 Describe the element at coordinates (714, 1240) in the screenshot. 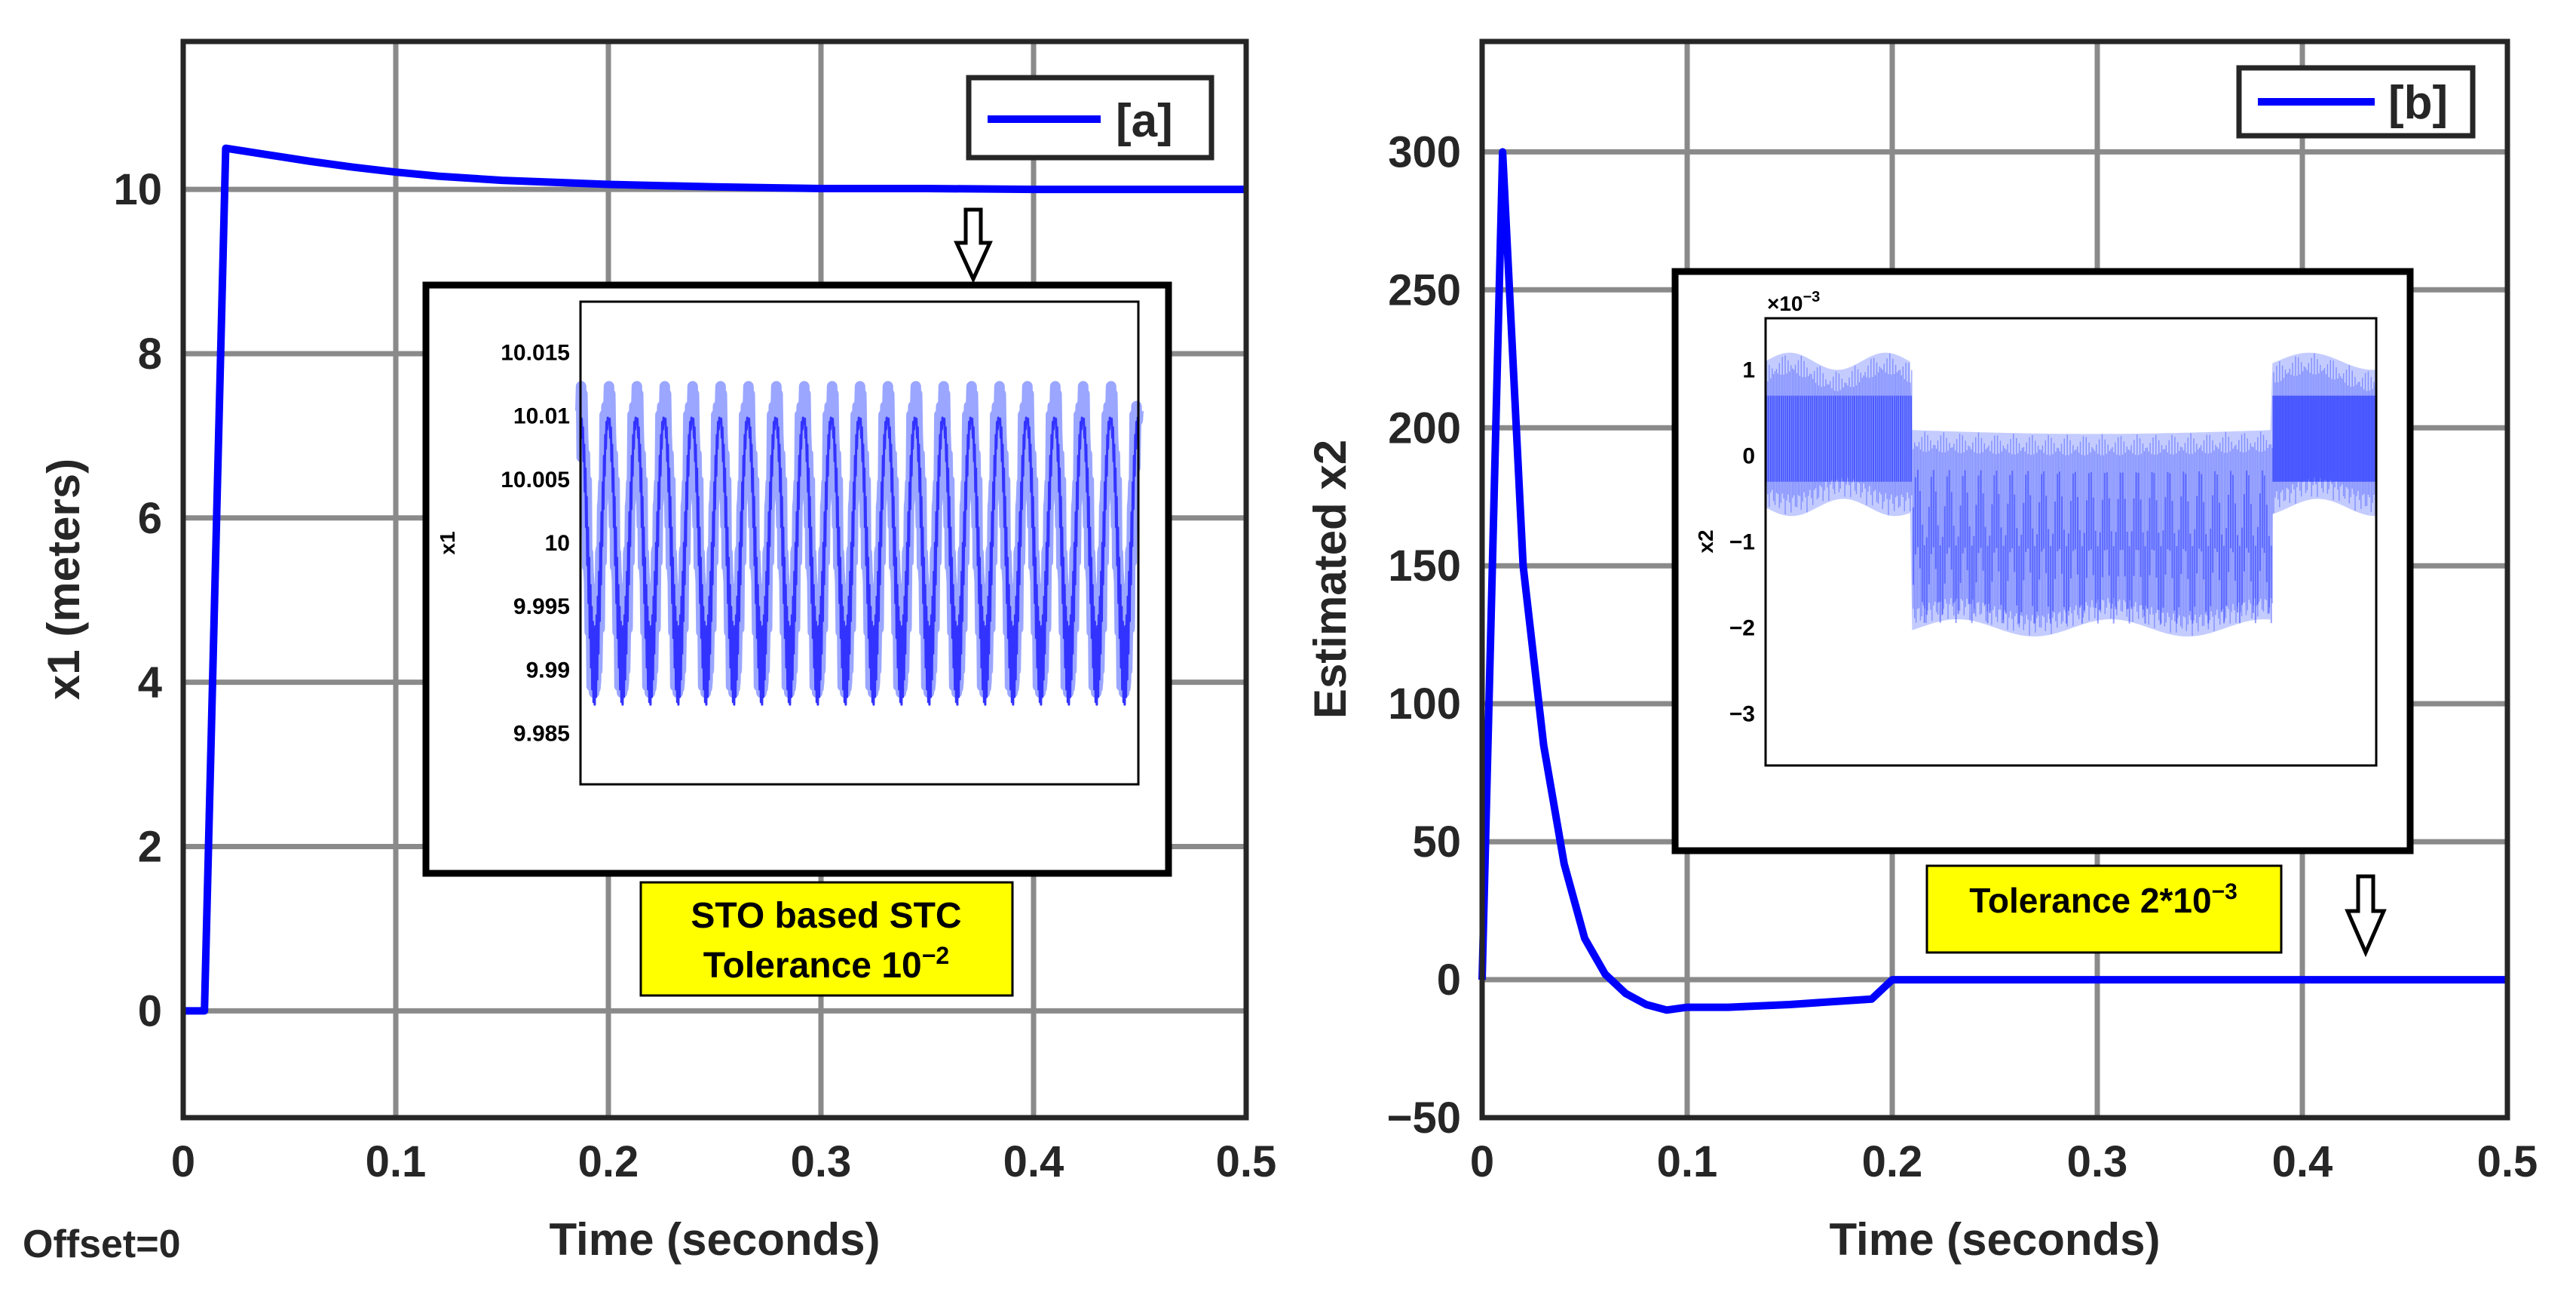

I see `chart-a-xlabel: Time (seconds)` at that location.